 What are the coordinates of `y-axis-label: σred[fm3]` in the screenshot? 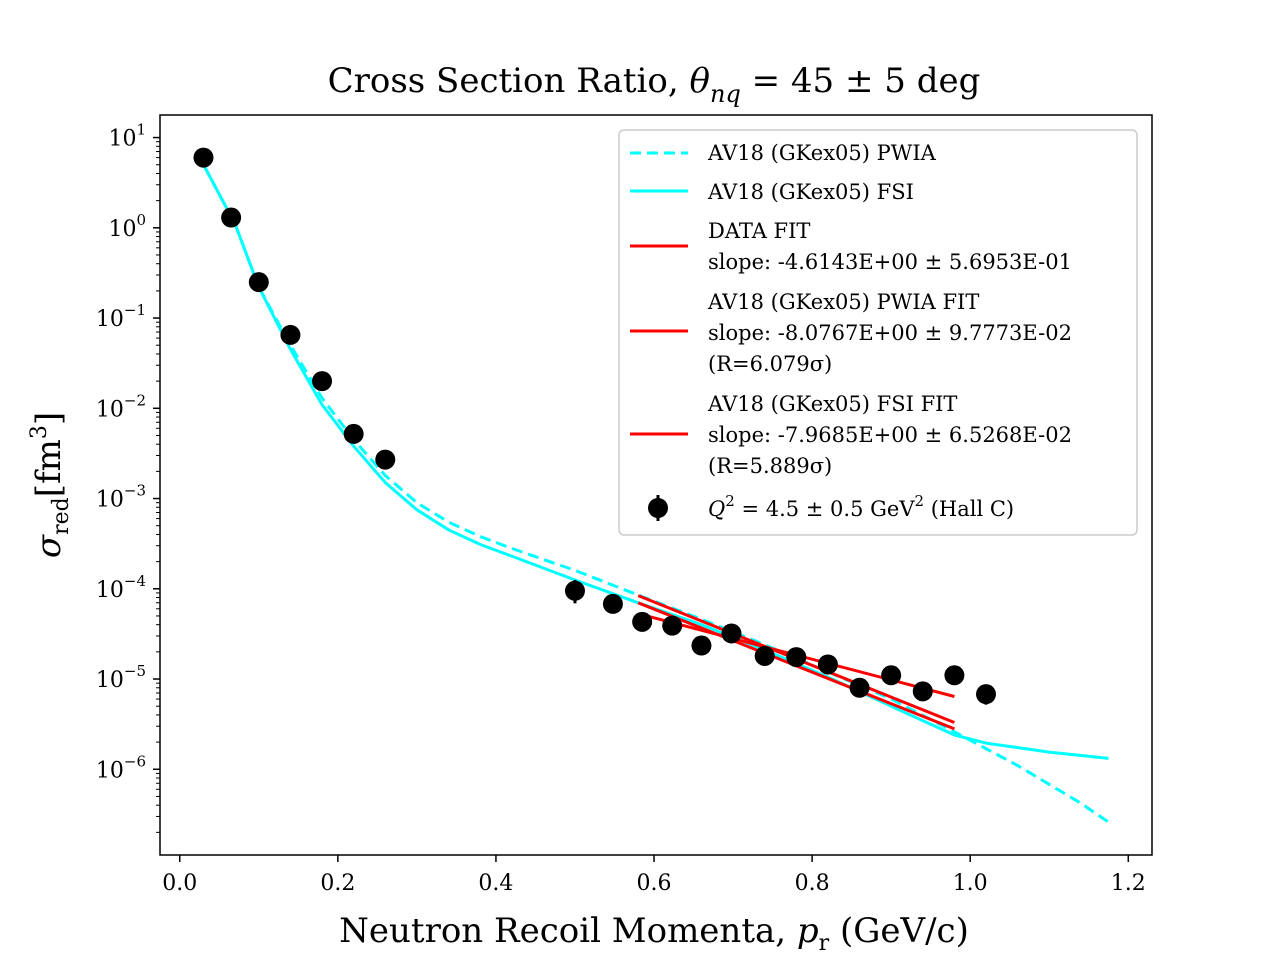 It's located at (50, 485).